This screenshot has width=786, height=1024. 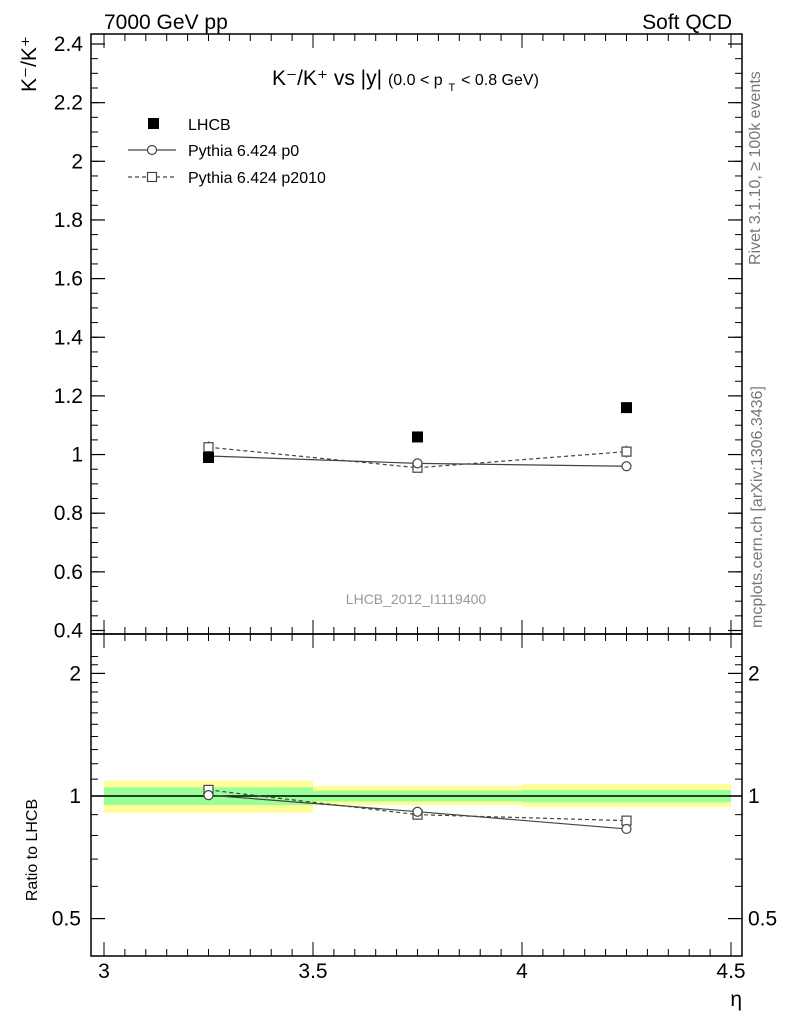 I want to click on ratio-y-tick-label: 1, so click(x=75, y=796).